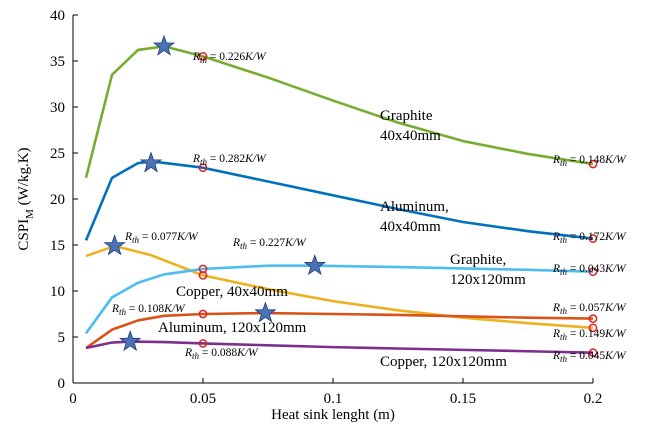 This screenshot has width=647, height=439. What do you see at coordinates (24, 178) in the screenshot?
I see `y-axis-title-unit: (W/kg.K)` at bounding box center [24, 178].